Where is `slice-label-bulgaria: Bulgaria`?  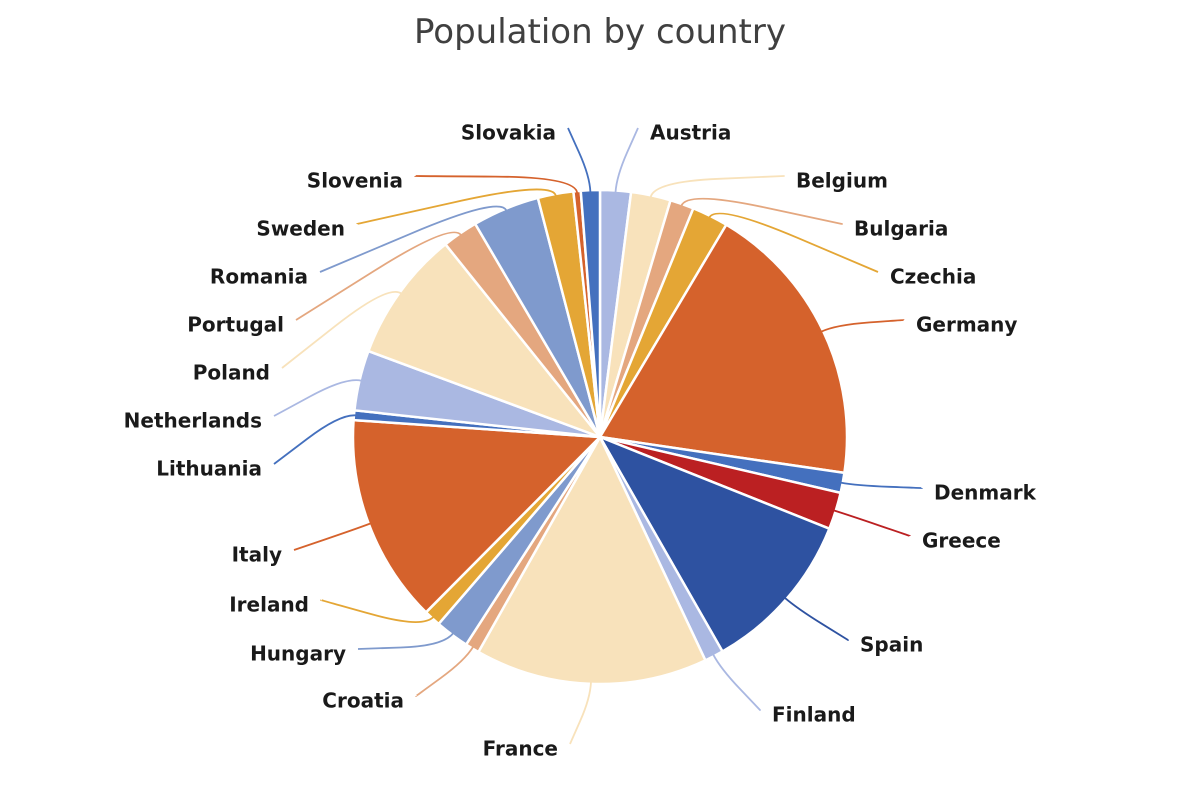 slice-label-bulgaria: Bulgaria is located at coordinates (901, 229).